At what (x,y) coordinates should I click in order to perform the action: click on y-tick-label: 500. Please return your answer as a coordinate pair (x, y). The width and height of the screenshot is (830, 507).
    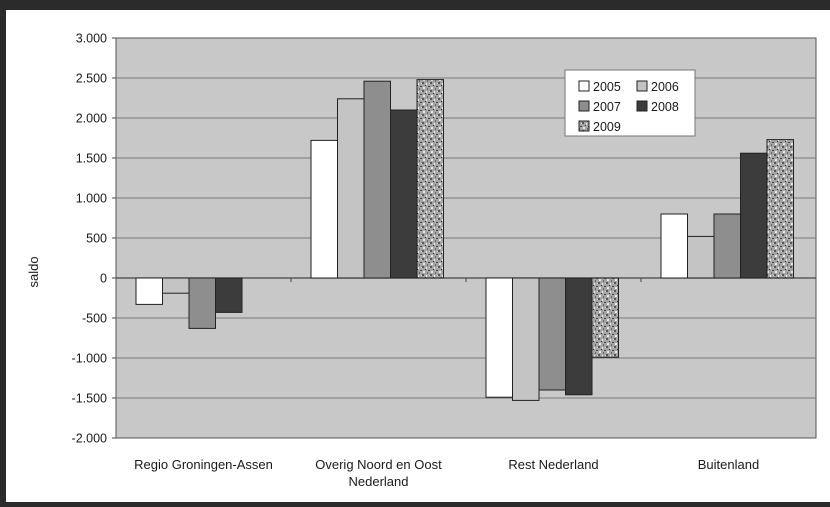
    Looking at the image, I should click on (96, 239).